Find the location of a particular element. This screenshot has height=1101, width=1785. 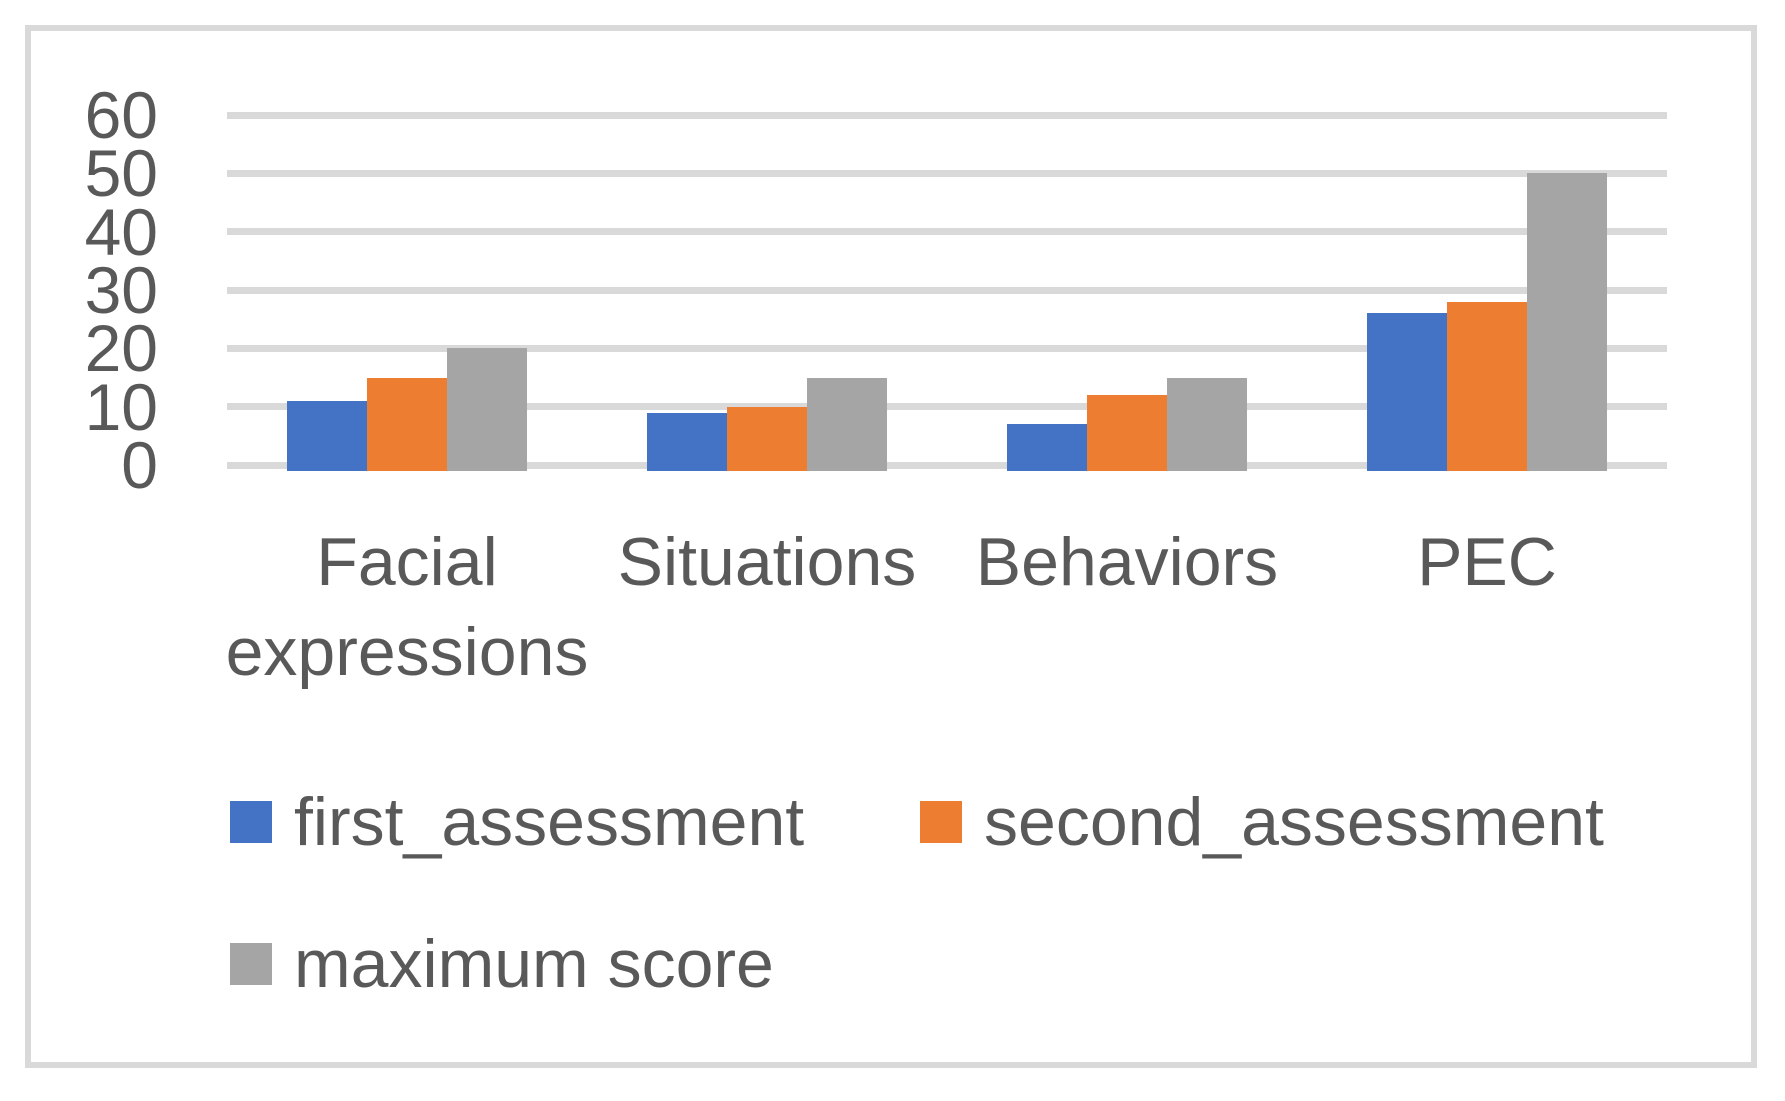

bar-facial-expressions-second-assessment is located at coordinates (407, 424).